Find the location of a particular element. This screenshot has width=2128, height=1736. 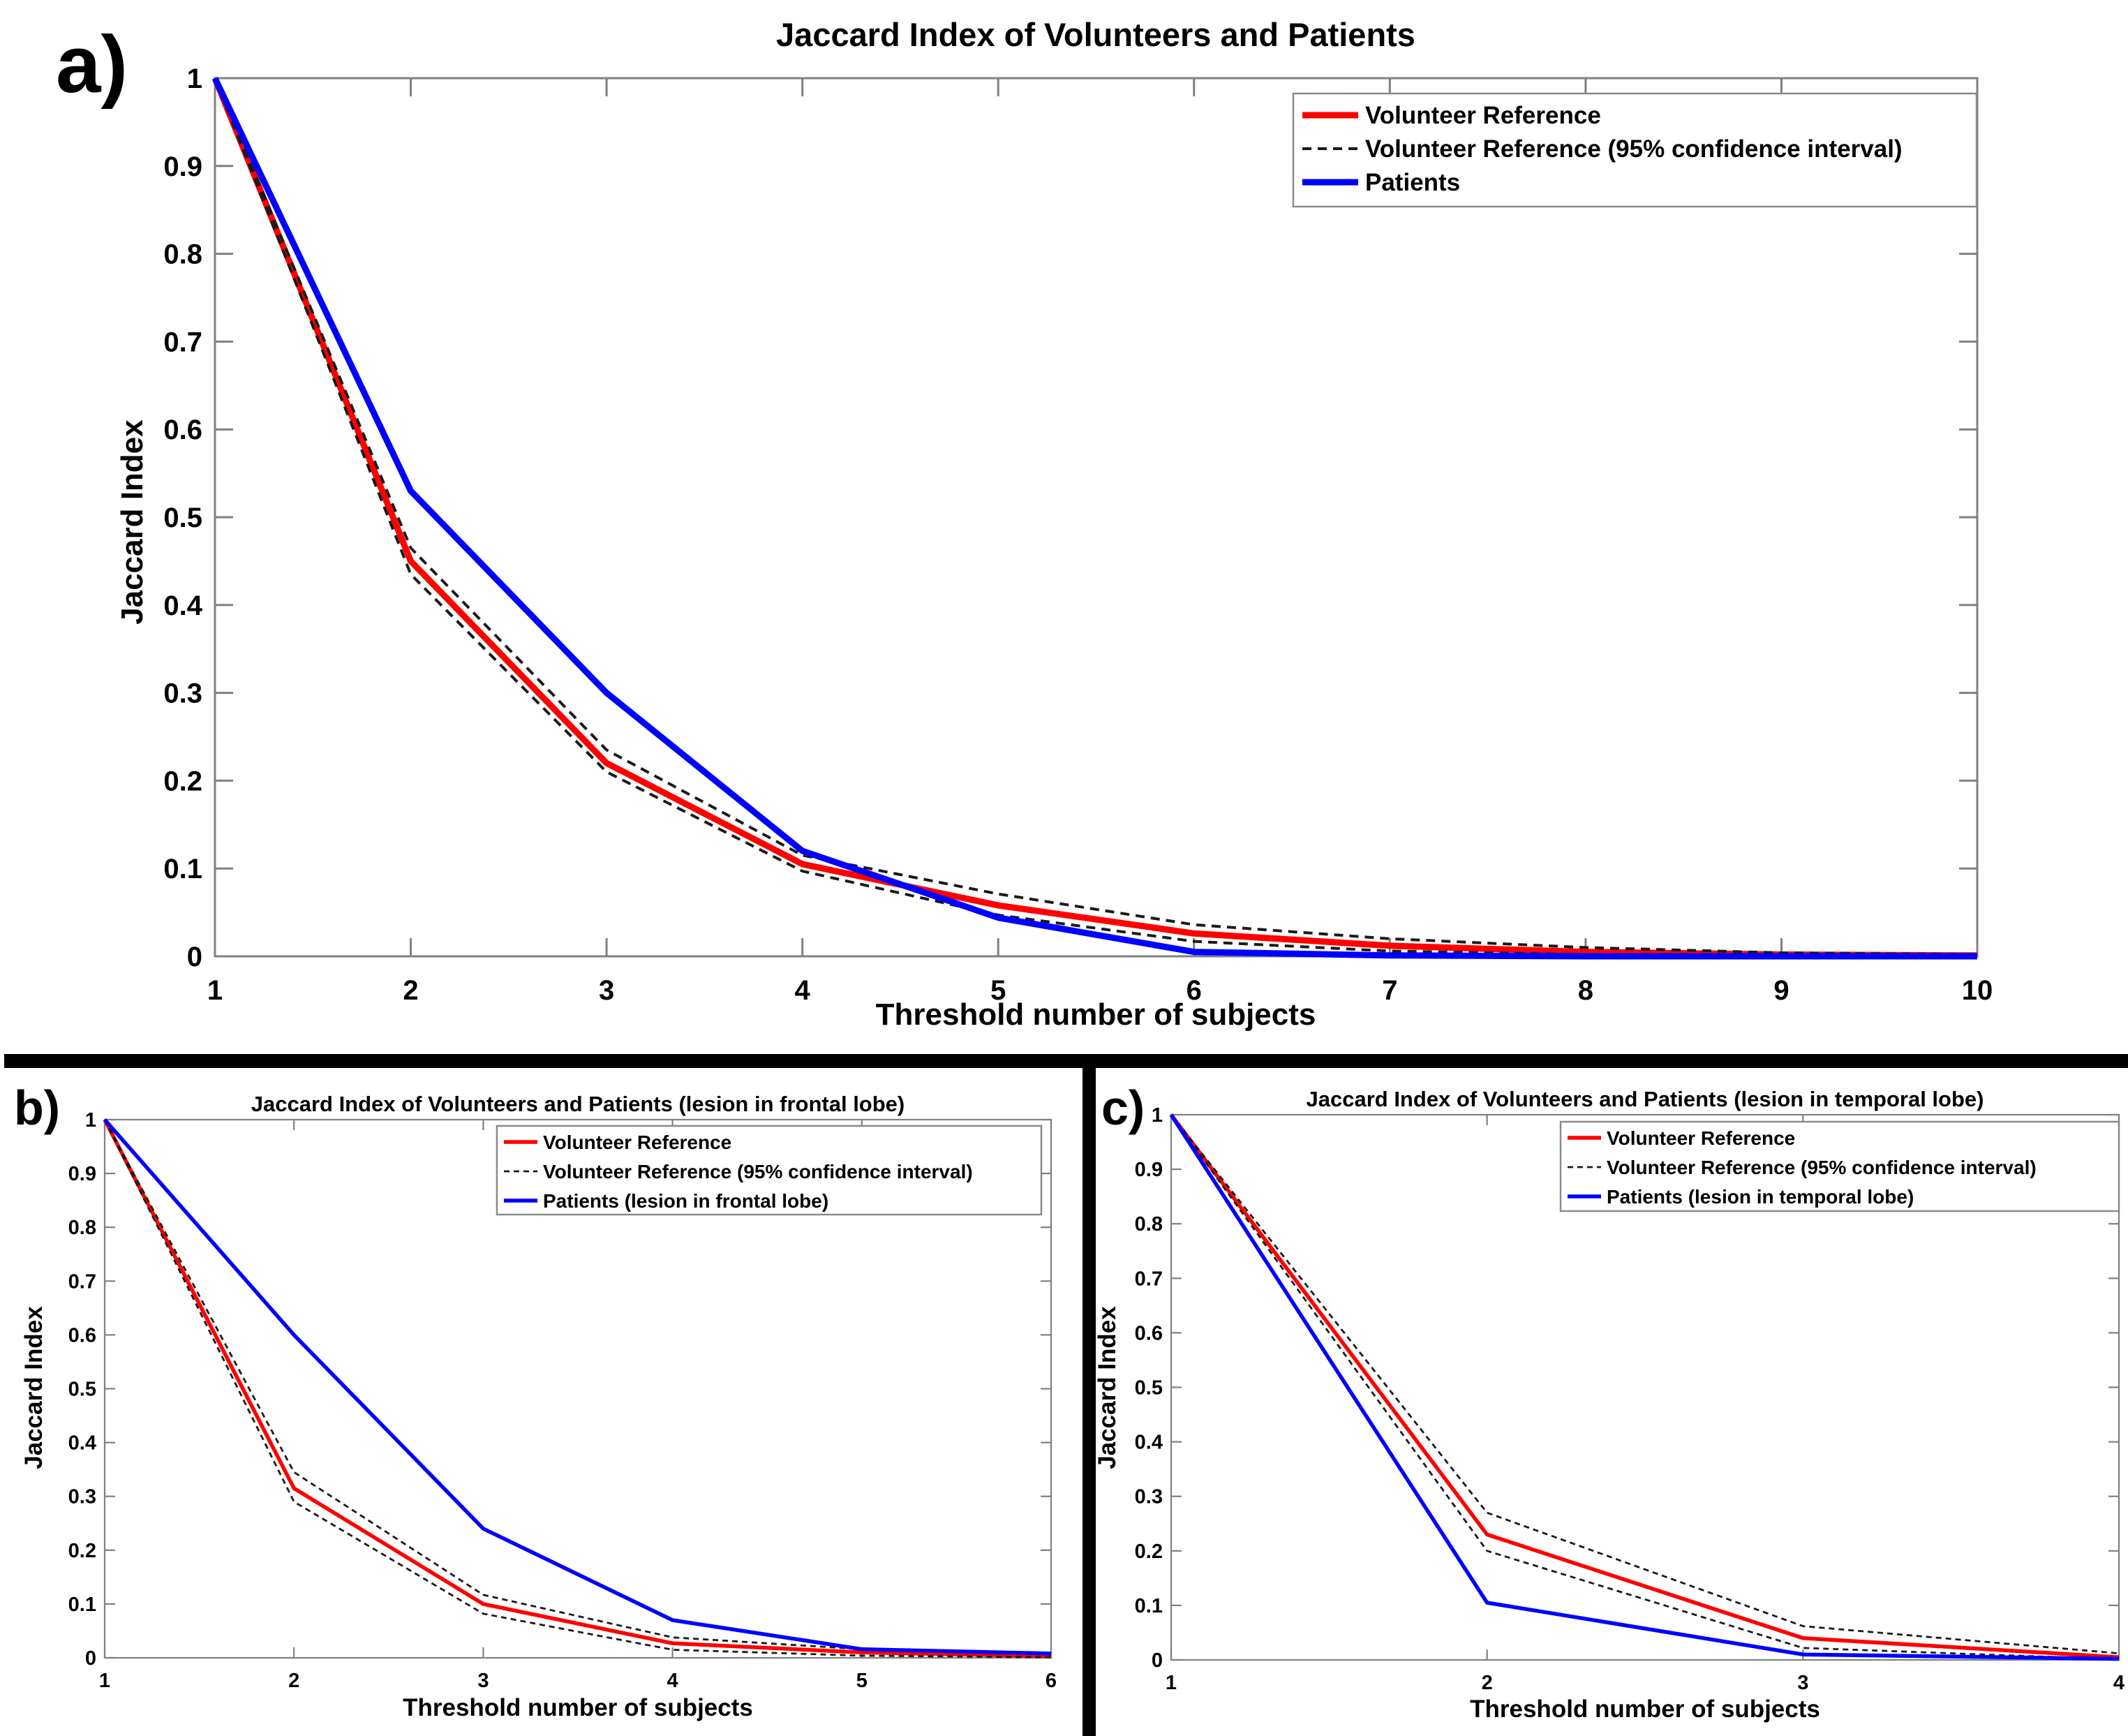

x-tick-label: 10 is located at coordinates (1977, 990).